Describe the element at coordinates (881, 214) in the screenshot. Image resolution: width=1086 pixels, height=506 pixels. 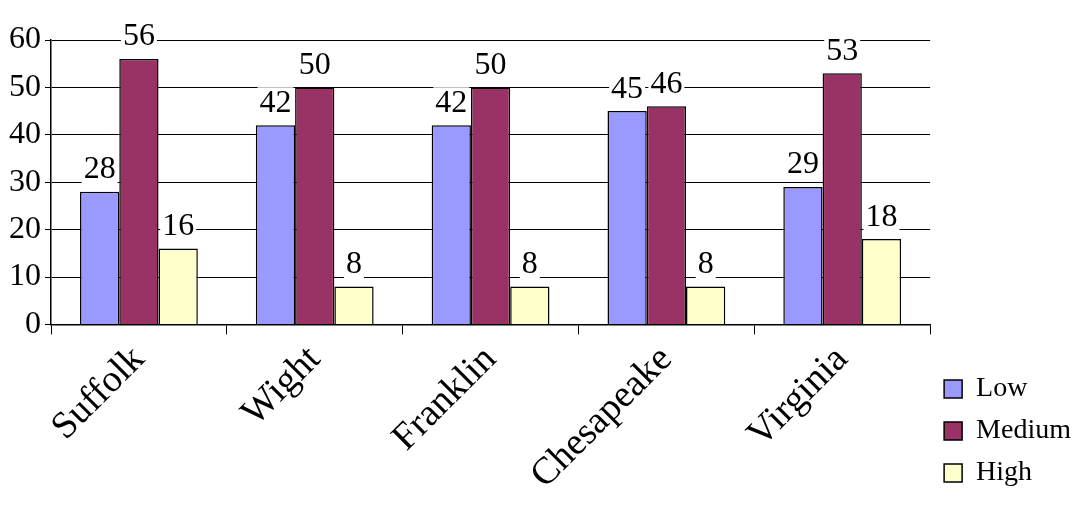
I see `data-label: 18` at that location.